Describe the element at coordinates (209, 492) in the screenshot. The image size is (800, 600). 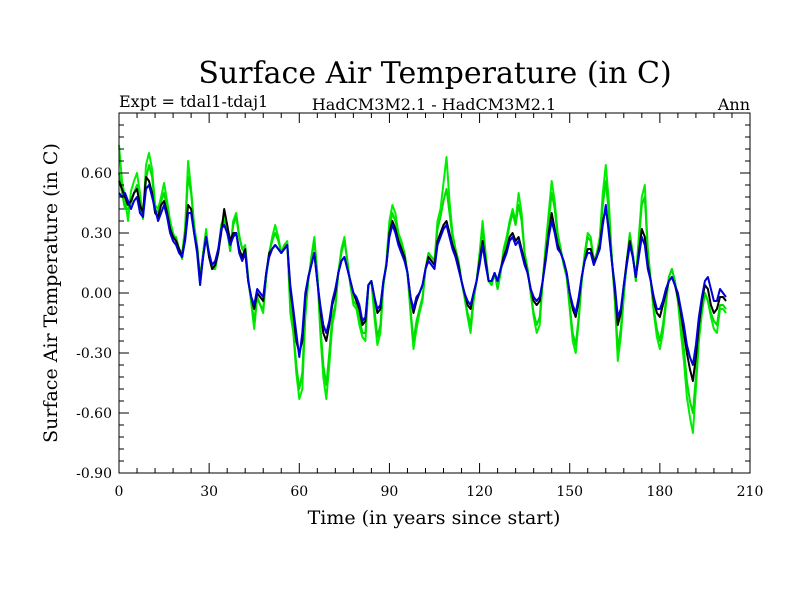
I see `x-tick-label: 30` at that location.